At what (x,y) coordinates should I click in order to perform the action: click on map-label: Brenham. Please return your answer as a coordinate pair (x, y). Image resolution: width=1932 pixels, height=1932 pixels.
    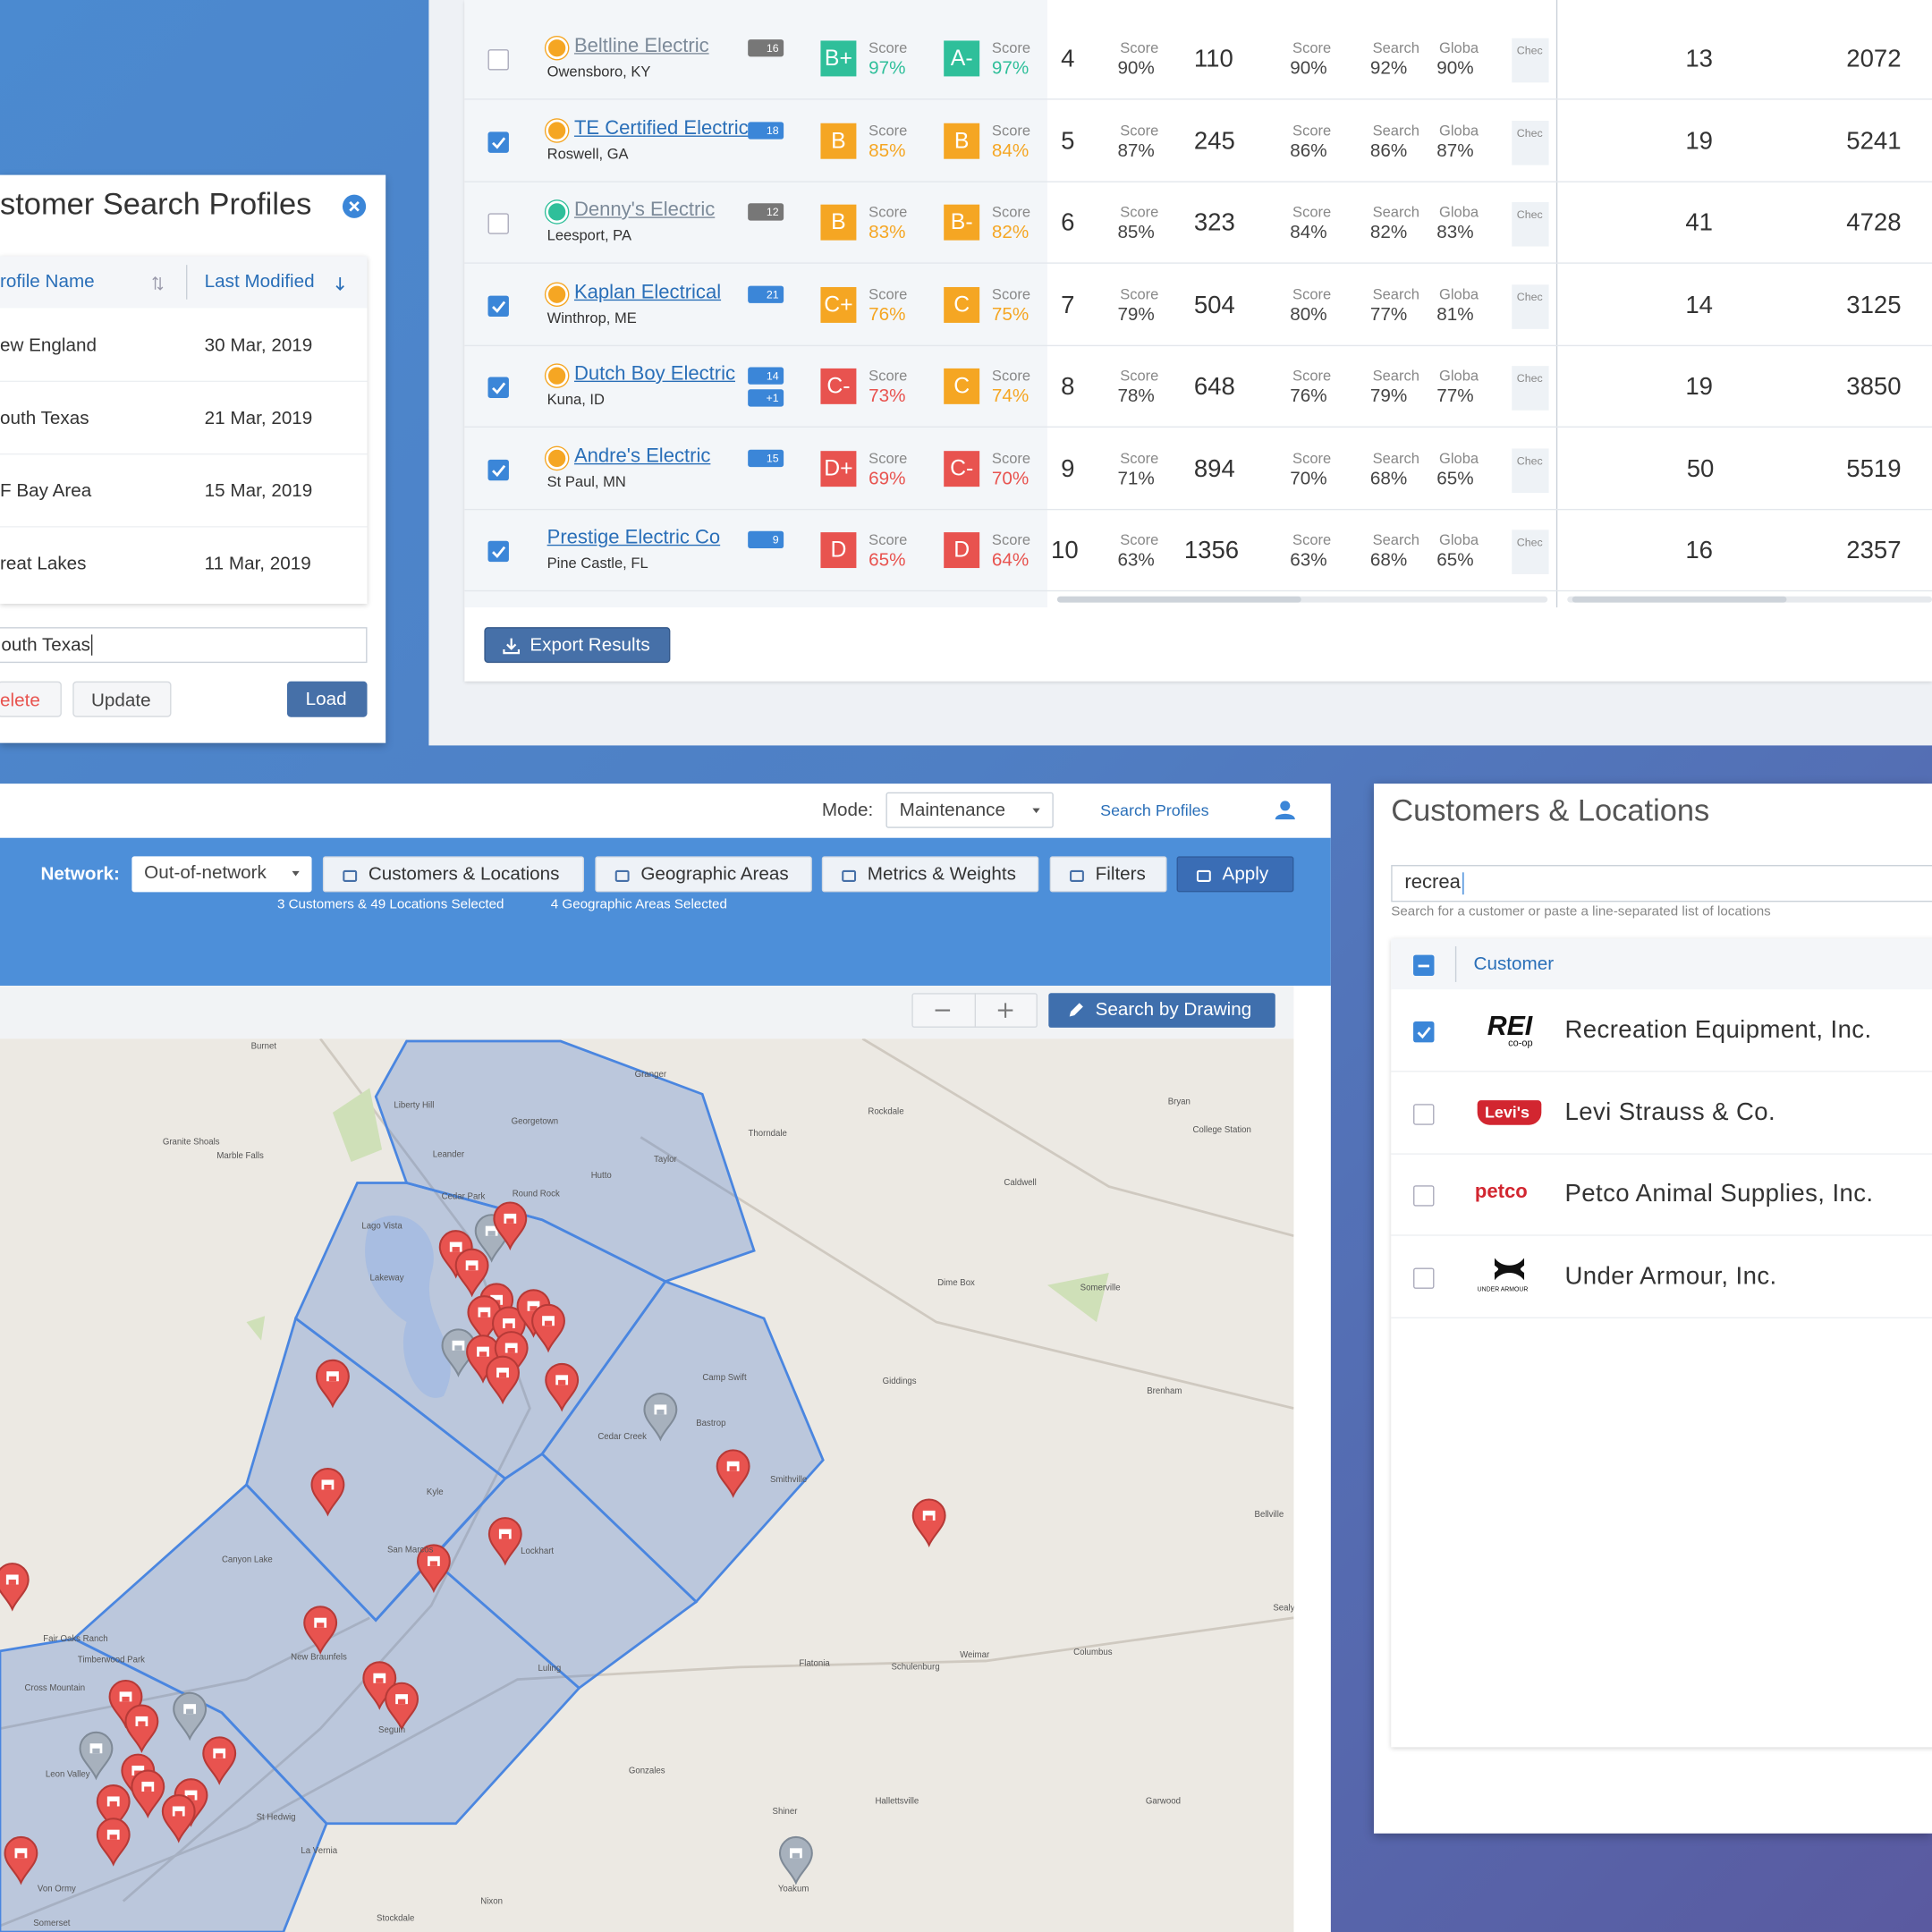
    Looking at the image, I should click on (1164, 1391).